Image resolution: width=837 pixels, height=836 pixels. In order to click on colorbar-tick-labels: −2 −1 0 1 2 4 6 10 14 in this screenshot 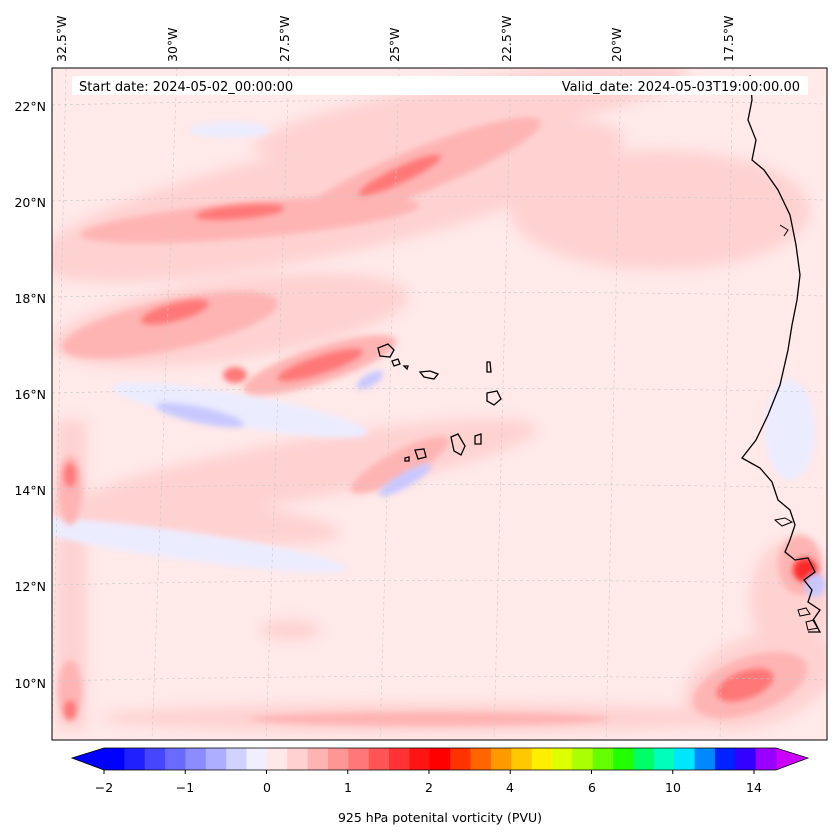, I will do `click(428, 787)`.